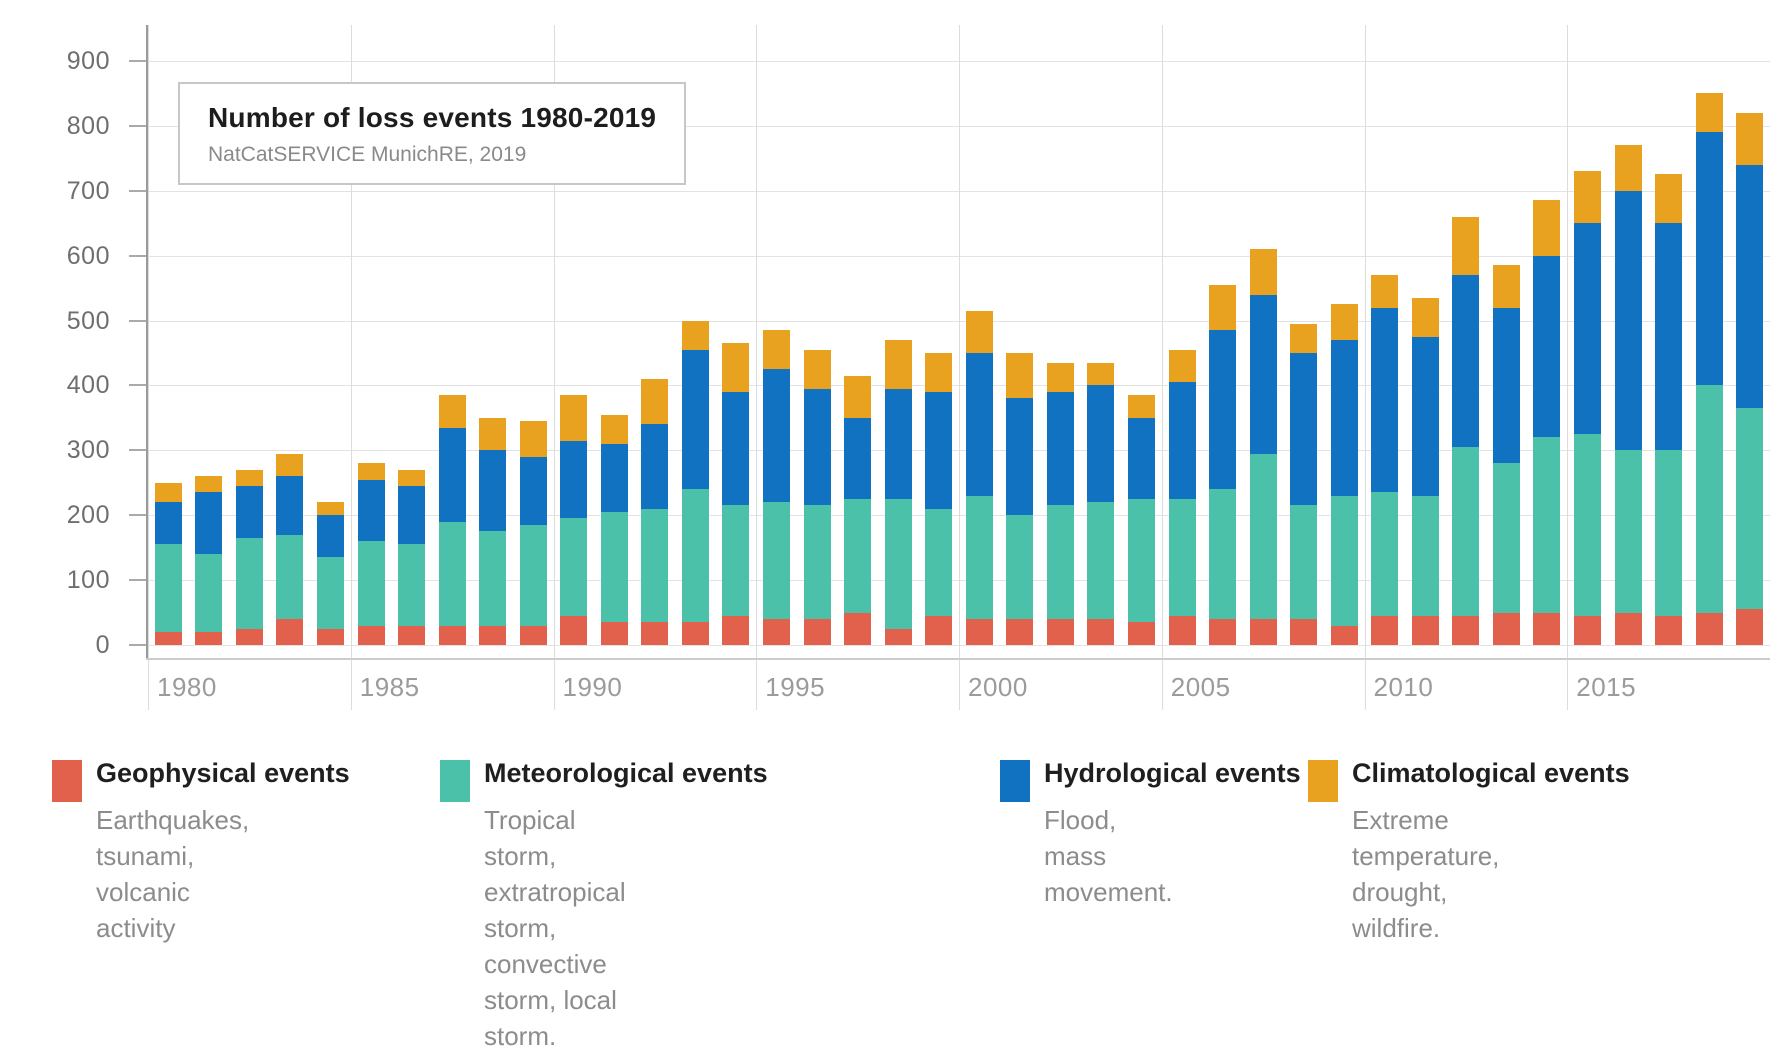 The image size is (1786, 1054). What do you see at coordinates (736, 367) in the screenshot?
I see `bar-segment-1994-climatological` at bounding box center [736, 367].